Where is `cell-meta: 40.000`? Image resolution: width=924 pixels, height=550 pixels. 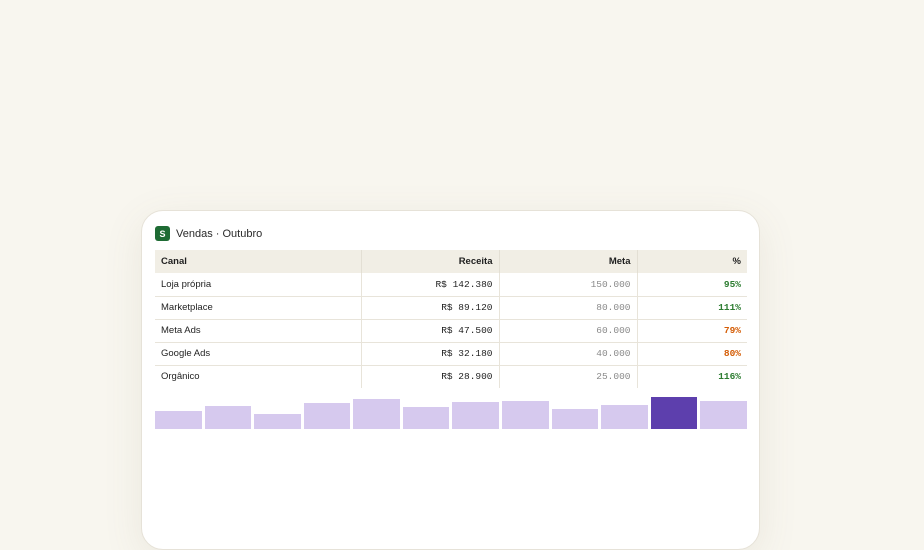 cell-meta: 40.000 is located at coordinates (568, 353).